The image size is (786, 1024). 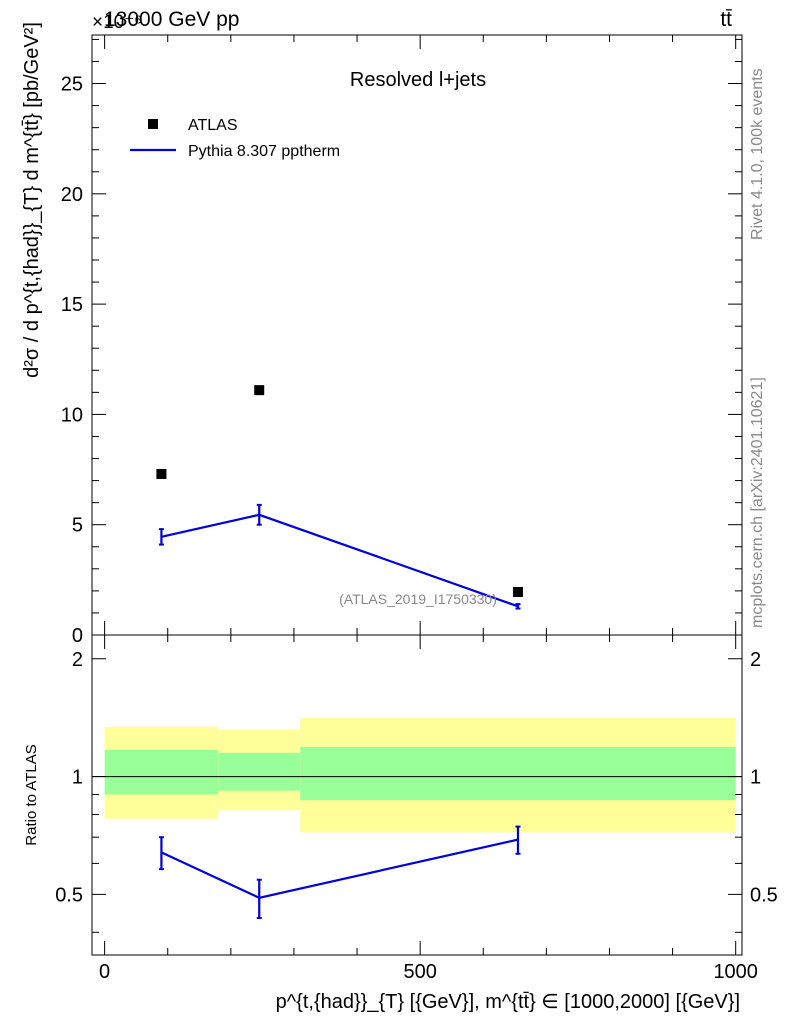 I want to click on ratio-y-tick-label-right: 0.5, so click(x=764, y=895).